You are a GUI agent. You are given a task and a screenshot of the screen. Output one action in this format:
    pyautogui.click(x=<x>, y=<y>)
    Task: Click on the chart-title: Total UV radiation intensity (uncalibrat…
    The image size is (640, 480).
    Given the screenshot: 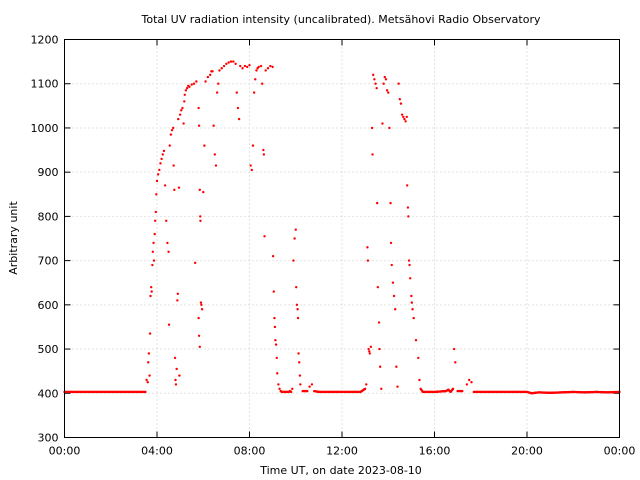 What is the action you would take?
    pyautogui.click(x=341, y=19)
    